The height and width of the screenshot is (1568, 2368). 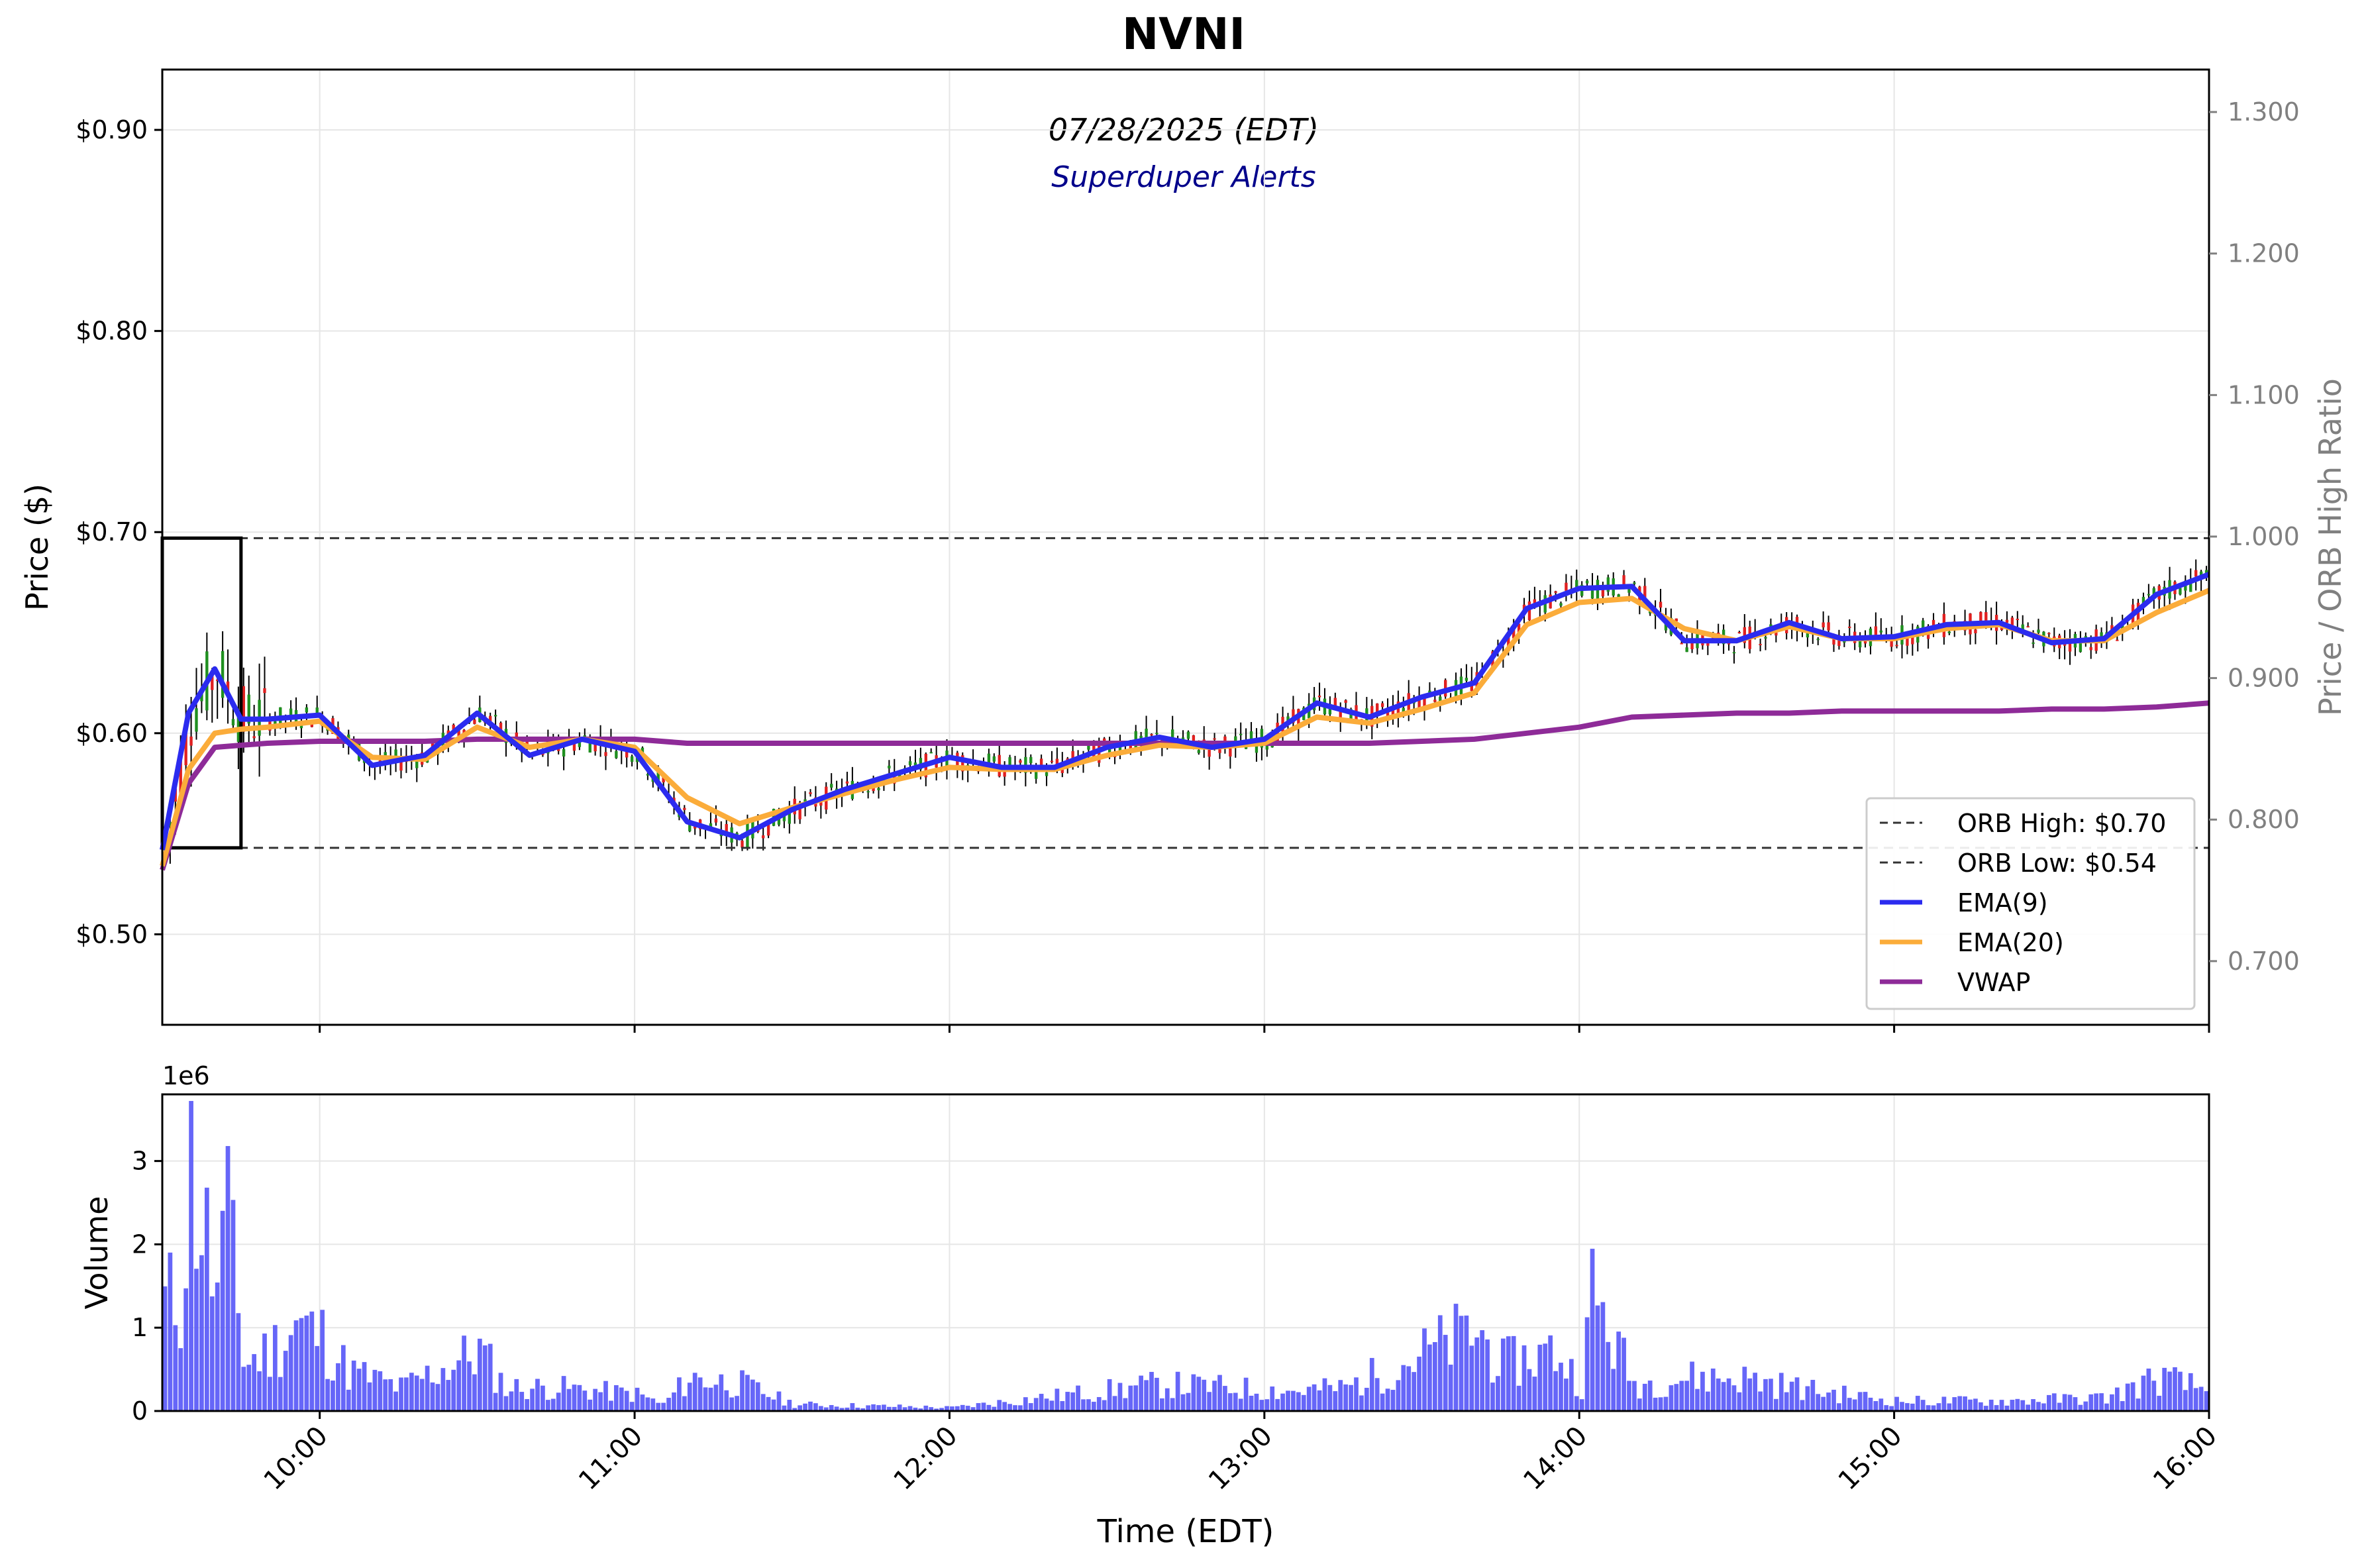 What do you see at coordinates (140, 1411) in the screenshot?
I see `volume-y-tick-label: 0` at bounding box center [140, 1411].